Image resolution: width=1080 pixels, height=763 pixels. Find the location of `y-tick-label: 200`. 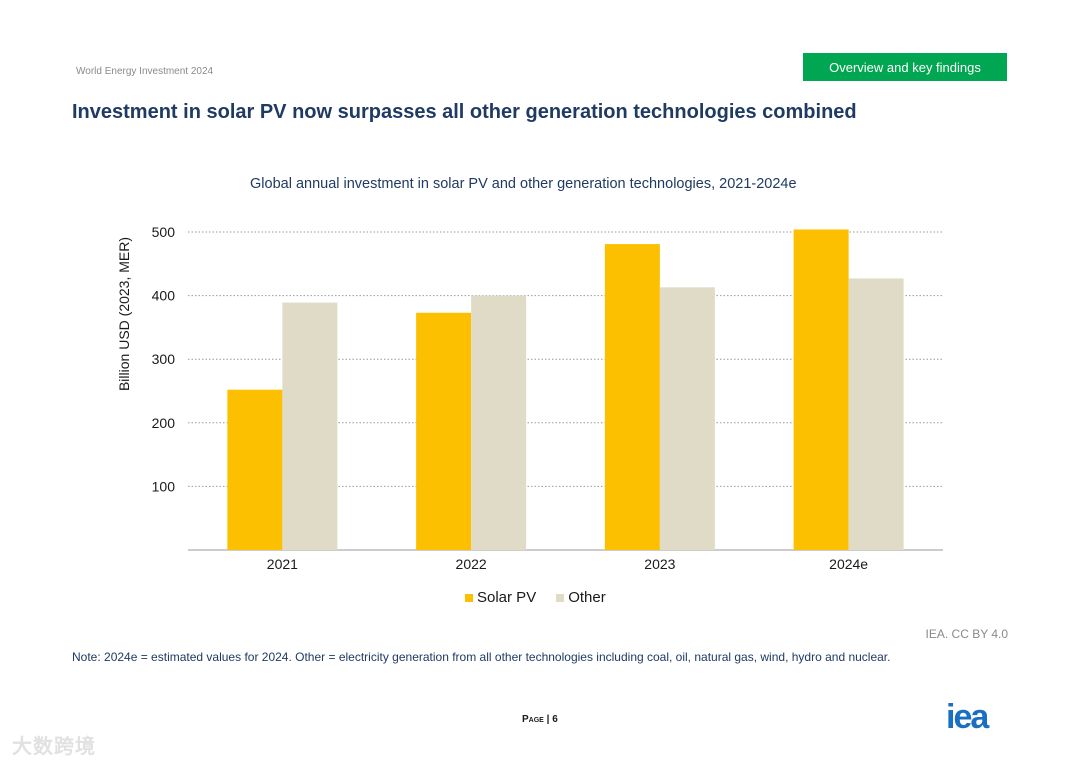

y-tick-label: 200 is located at coordinates (164, 423).